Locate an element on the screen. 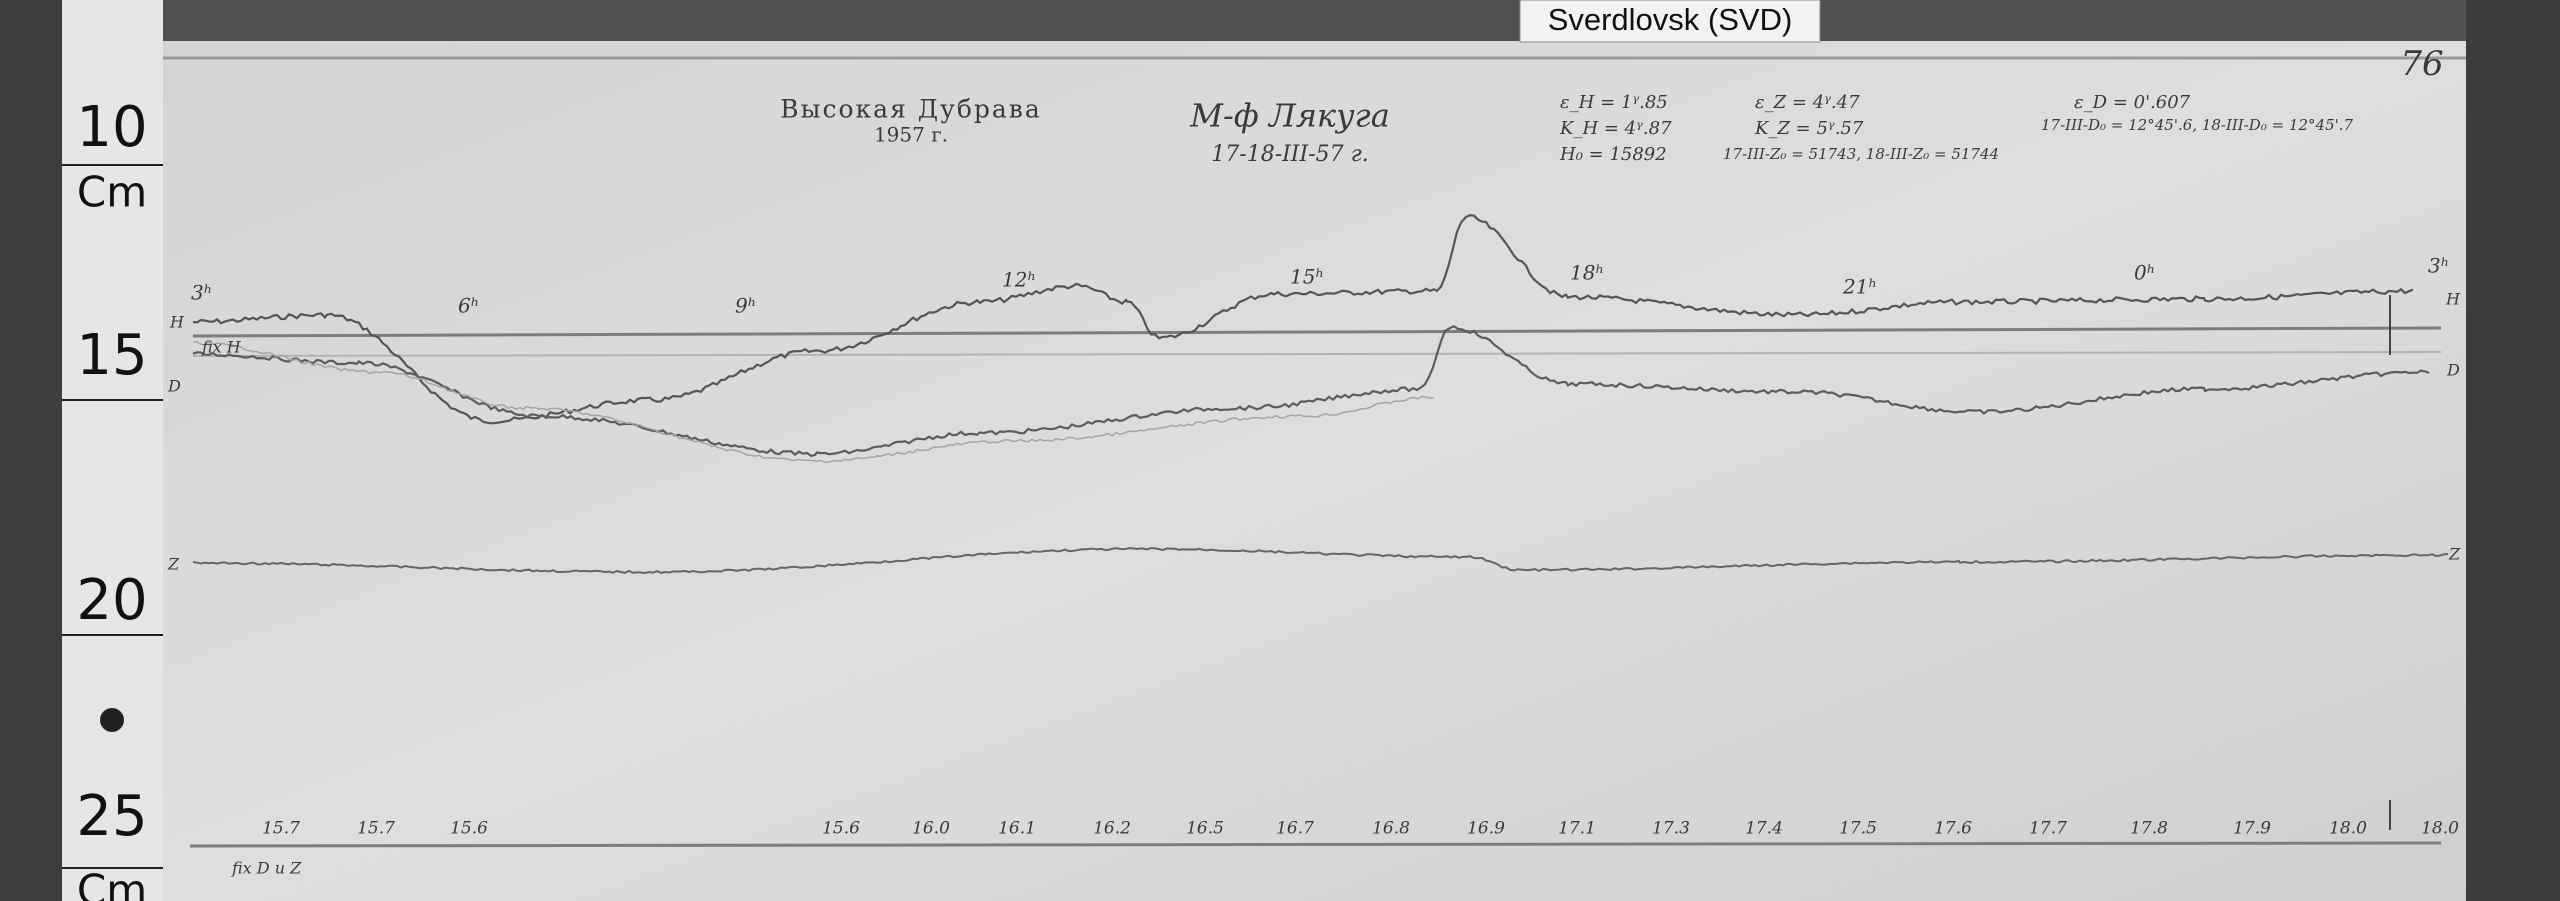 This screenshot has width=2560, height=901. station-name: Высокая Дубрава is located at coordinates (911, 109).